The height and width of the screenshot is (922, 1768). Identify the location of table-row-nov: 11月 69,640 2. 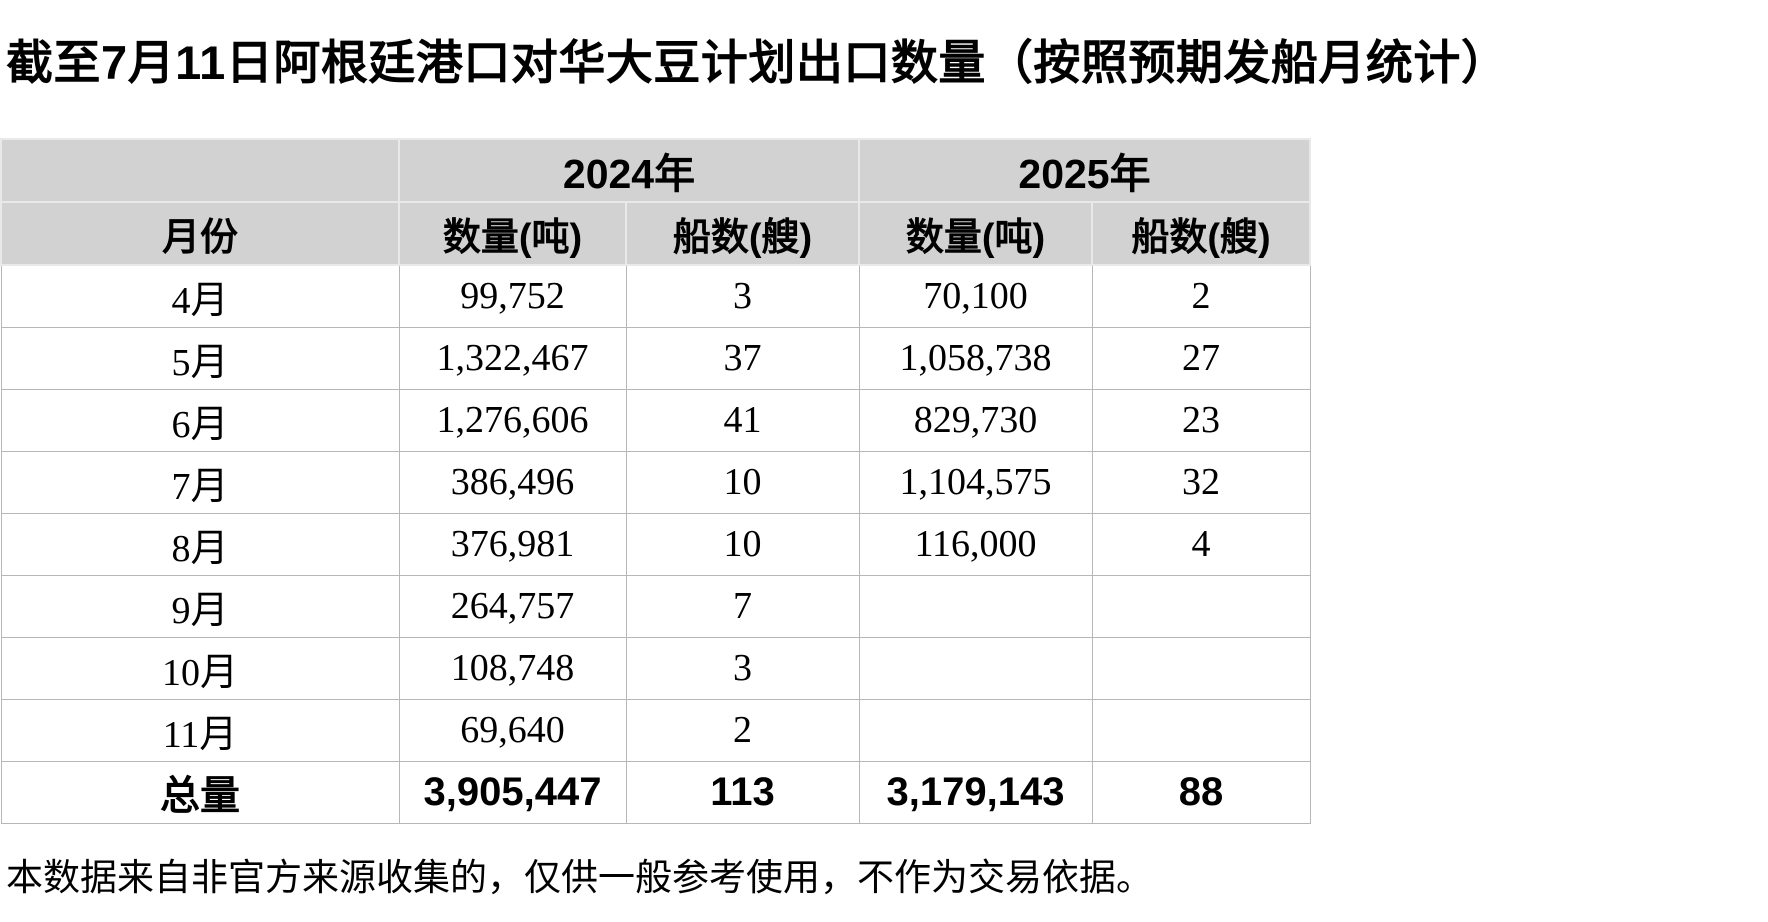
(655, 730).